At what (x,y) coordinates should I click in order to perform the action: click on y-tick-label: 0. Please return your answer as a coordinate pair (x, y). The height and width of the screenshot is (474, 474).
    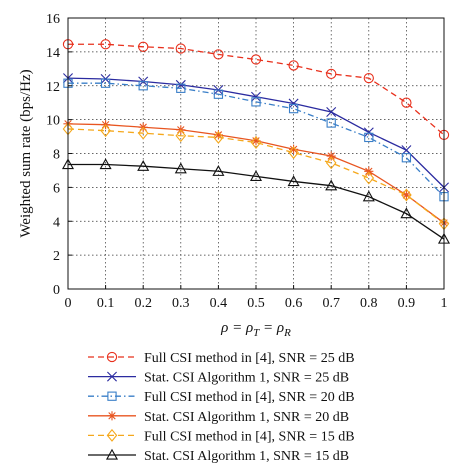
    Looking at the image, I should click on (56, 290).